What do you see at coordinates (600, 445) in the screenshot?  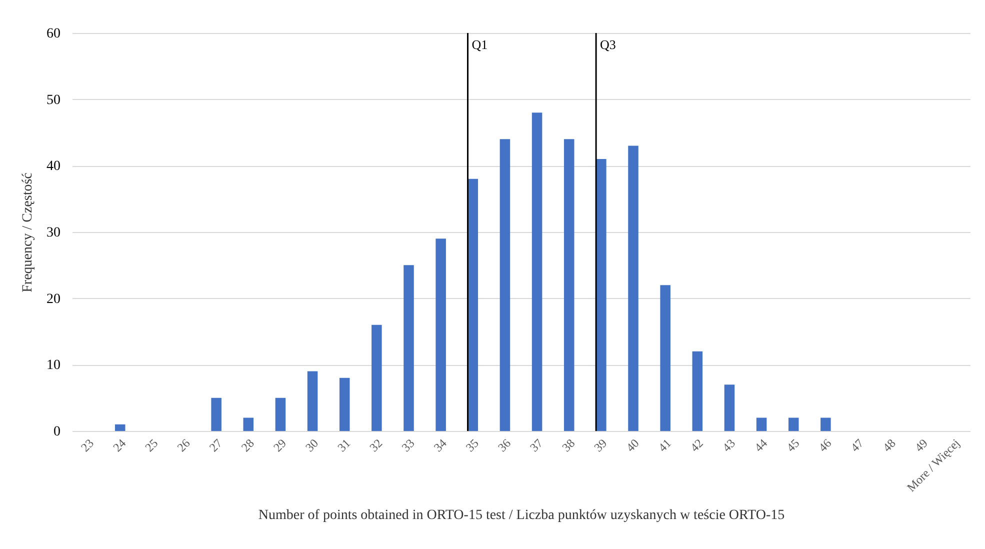 I see `x-tick-label: 39` at bounding box center [600, 445].